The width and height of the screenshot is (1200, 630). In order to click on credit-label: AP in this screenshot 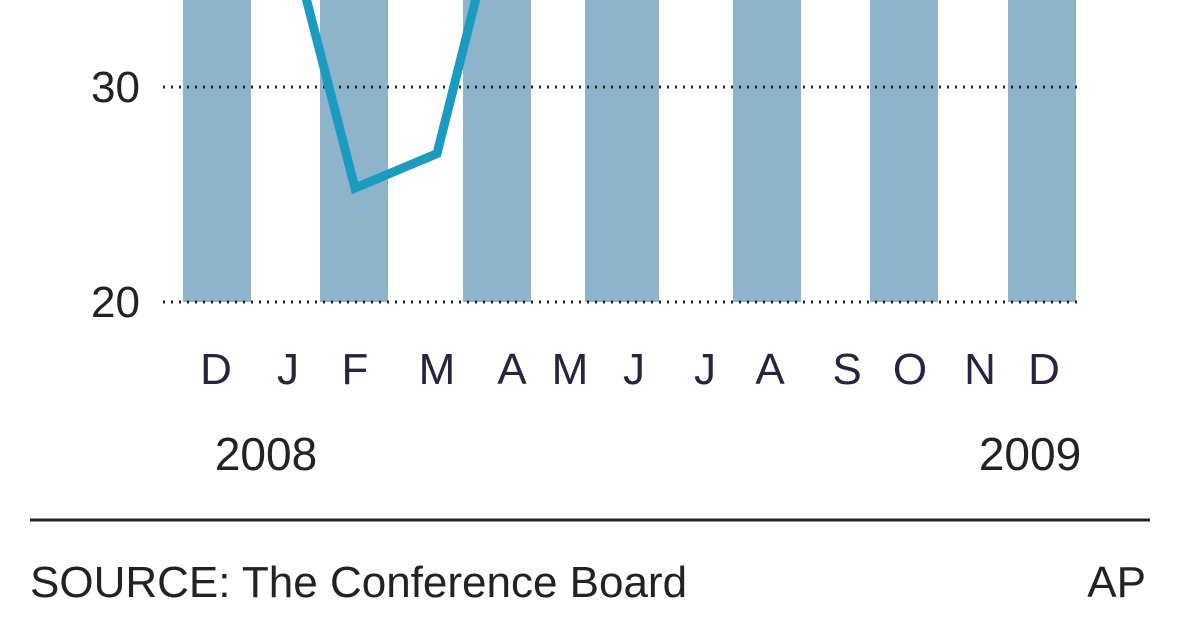, I will do `click(1116, 582)`.